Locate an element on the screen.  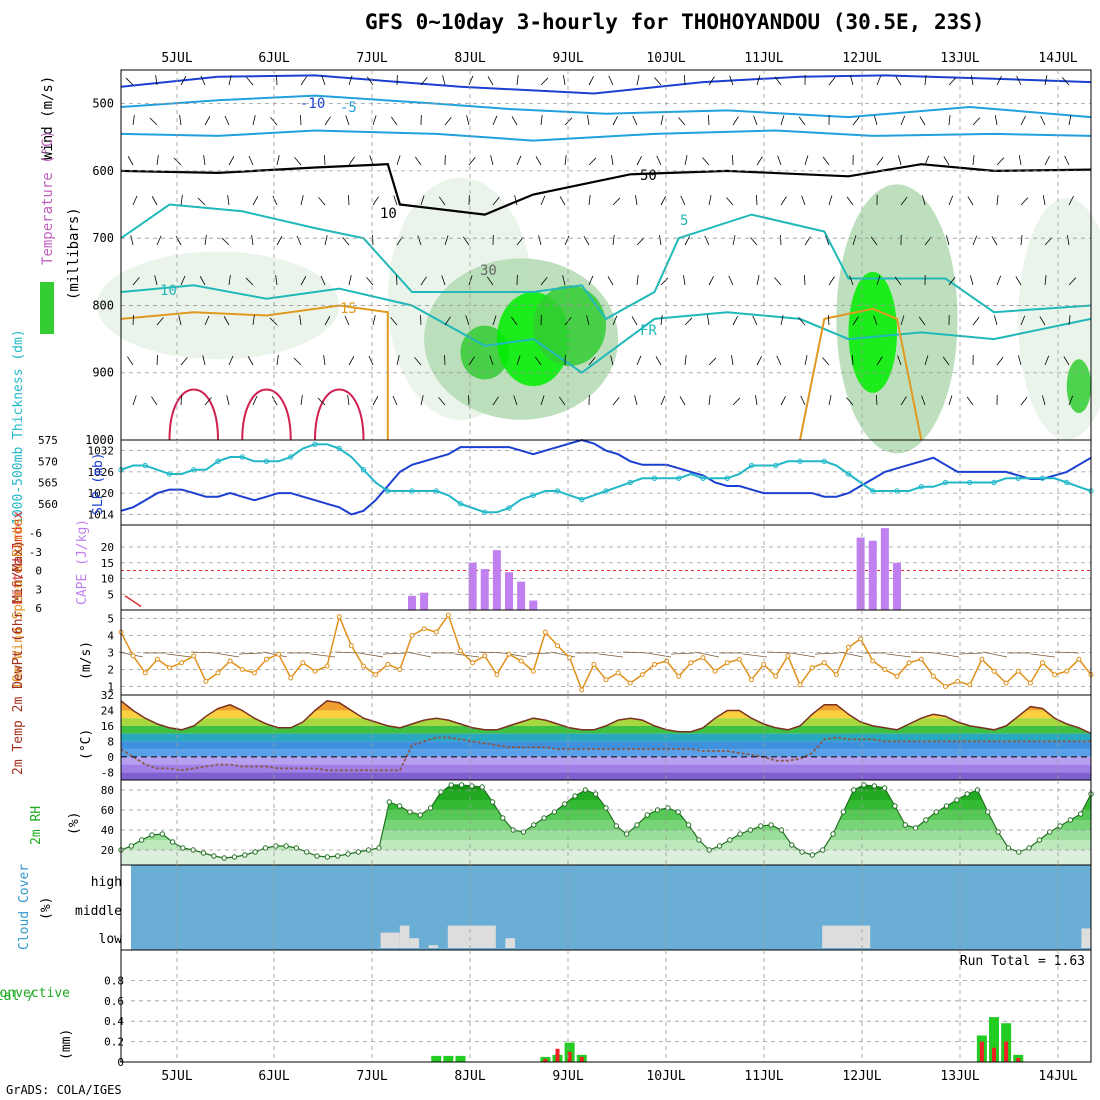
low-cloud-block is located at coordinates (1086, 938).